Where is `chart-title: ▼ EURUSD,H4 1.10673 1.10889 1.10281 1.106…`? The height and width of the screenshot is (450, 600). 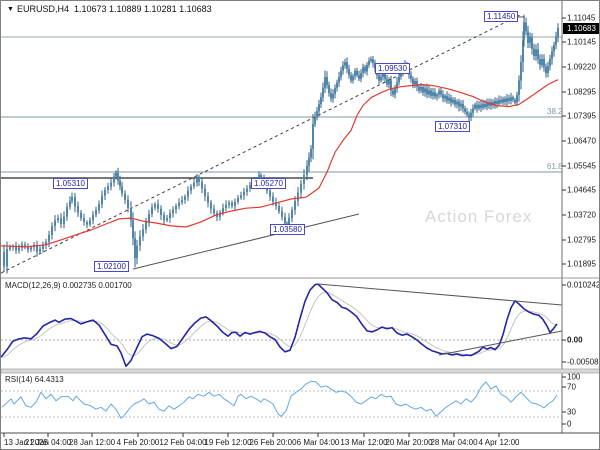 chart-title: ▼ EURUSD,H4 1.10673 1.10889 1.10281 1.106… is located at coordinates (109, 9).